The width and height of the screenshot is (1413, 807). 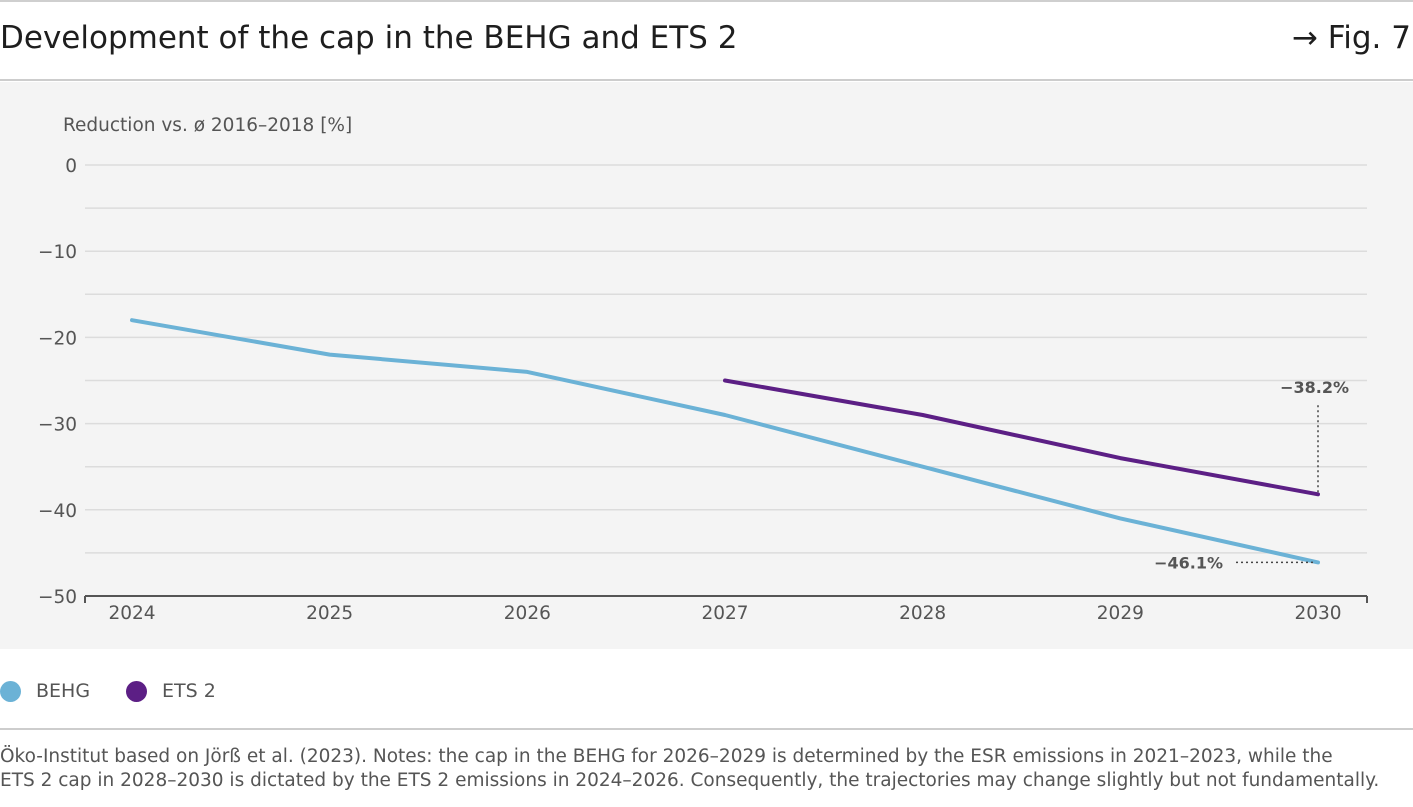 I want to click on y-tick-label: −30, so click(x=57, y=425).